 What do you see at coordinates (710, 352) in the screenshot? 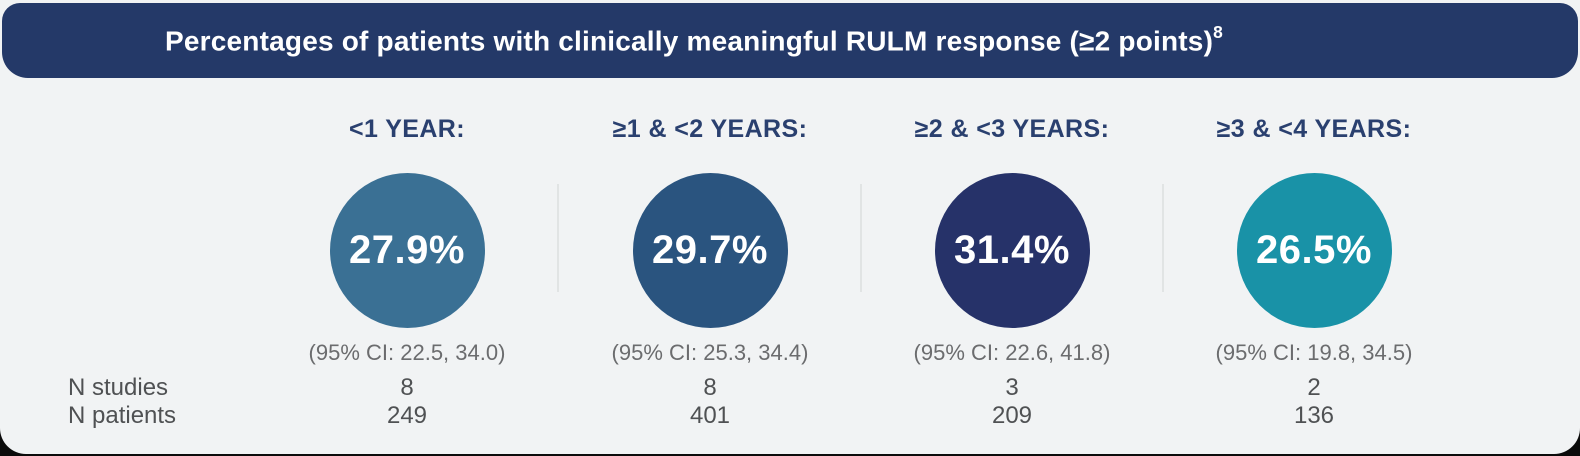
I see `confidence-interval: (95% CI: 25.3, 34.4)` at bounding box center [710, 352].